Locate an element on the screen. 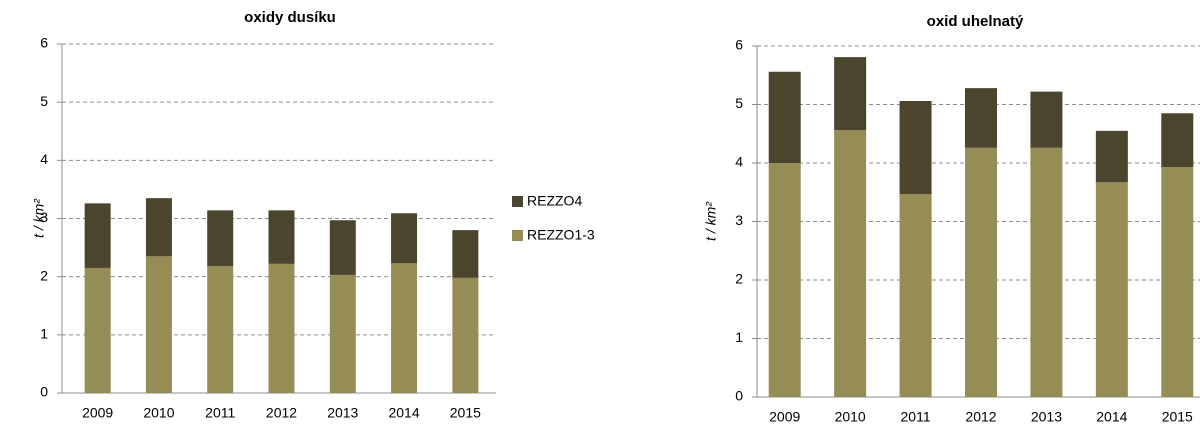  legend-label: REZZO4 is located at coordinates (554, 201).